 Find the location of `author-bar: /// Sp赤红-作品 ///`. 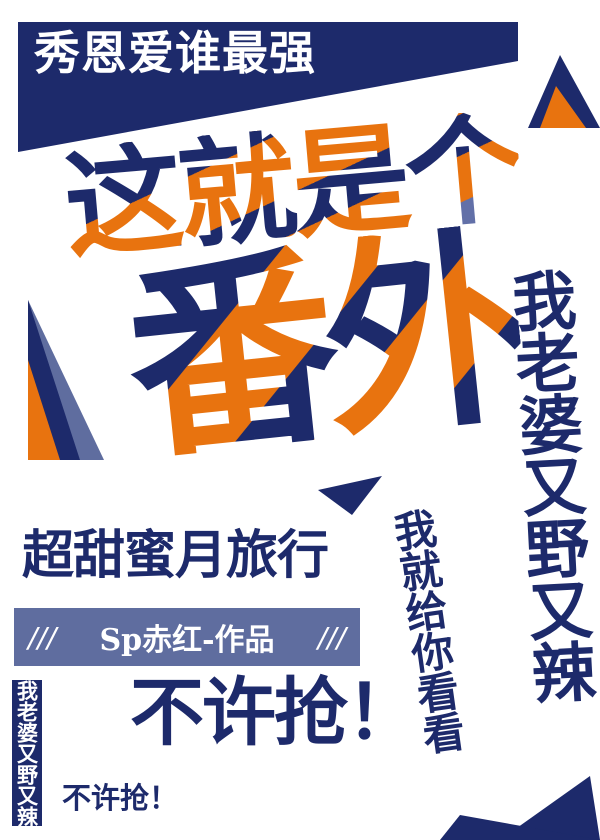

author-bar: /// Sp赤红-作品 /// is located at coordinates (187, 637).